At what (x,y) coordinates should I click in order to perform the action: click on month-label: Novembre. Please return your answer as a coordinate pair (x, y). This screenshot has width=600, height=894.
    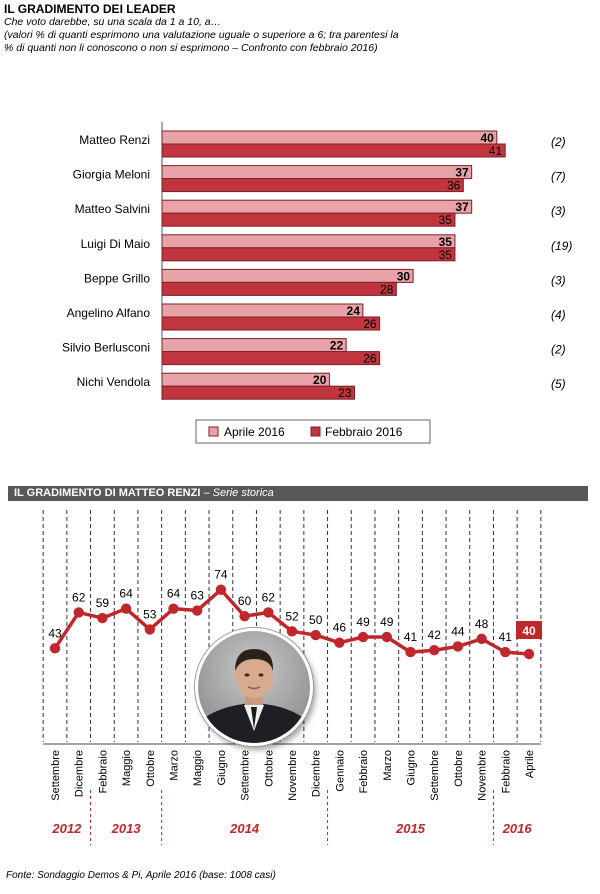
    Looking at the image, I should click on (483, 775).